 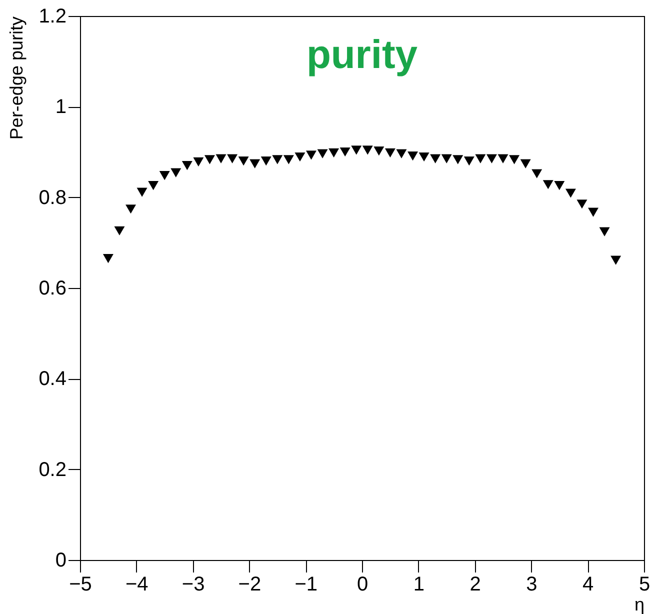 What do you see at coordinates (52, 197) in the screenshot?
I see `y-tick-label: 0.8` at bounding box center [52, 197].